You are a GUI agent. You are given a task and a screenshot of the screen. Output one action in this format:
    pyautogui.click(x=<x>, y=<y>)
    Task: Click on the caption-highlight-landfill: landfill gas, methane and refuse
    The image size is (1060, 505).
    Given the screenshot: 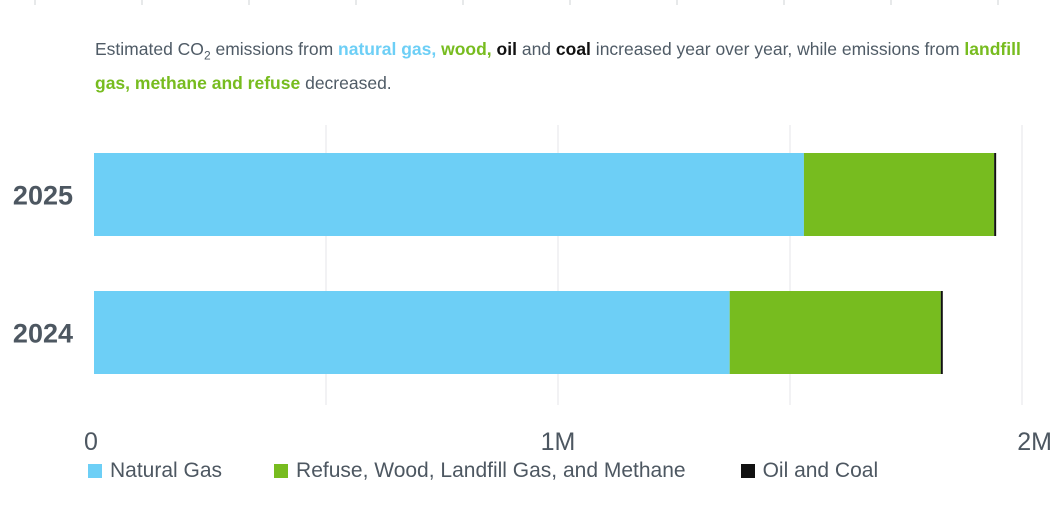 What is the action you would take?
    pyautogui.click(x=558, y=66)
    